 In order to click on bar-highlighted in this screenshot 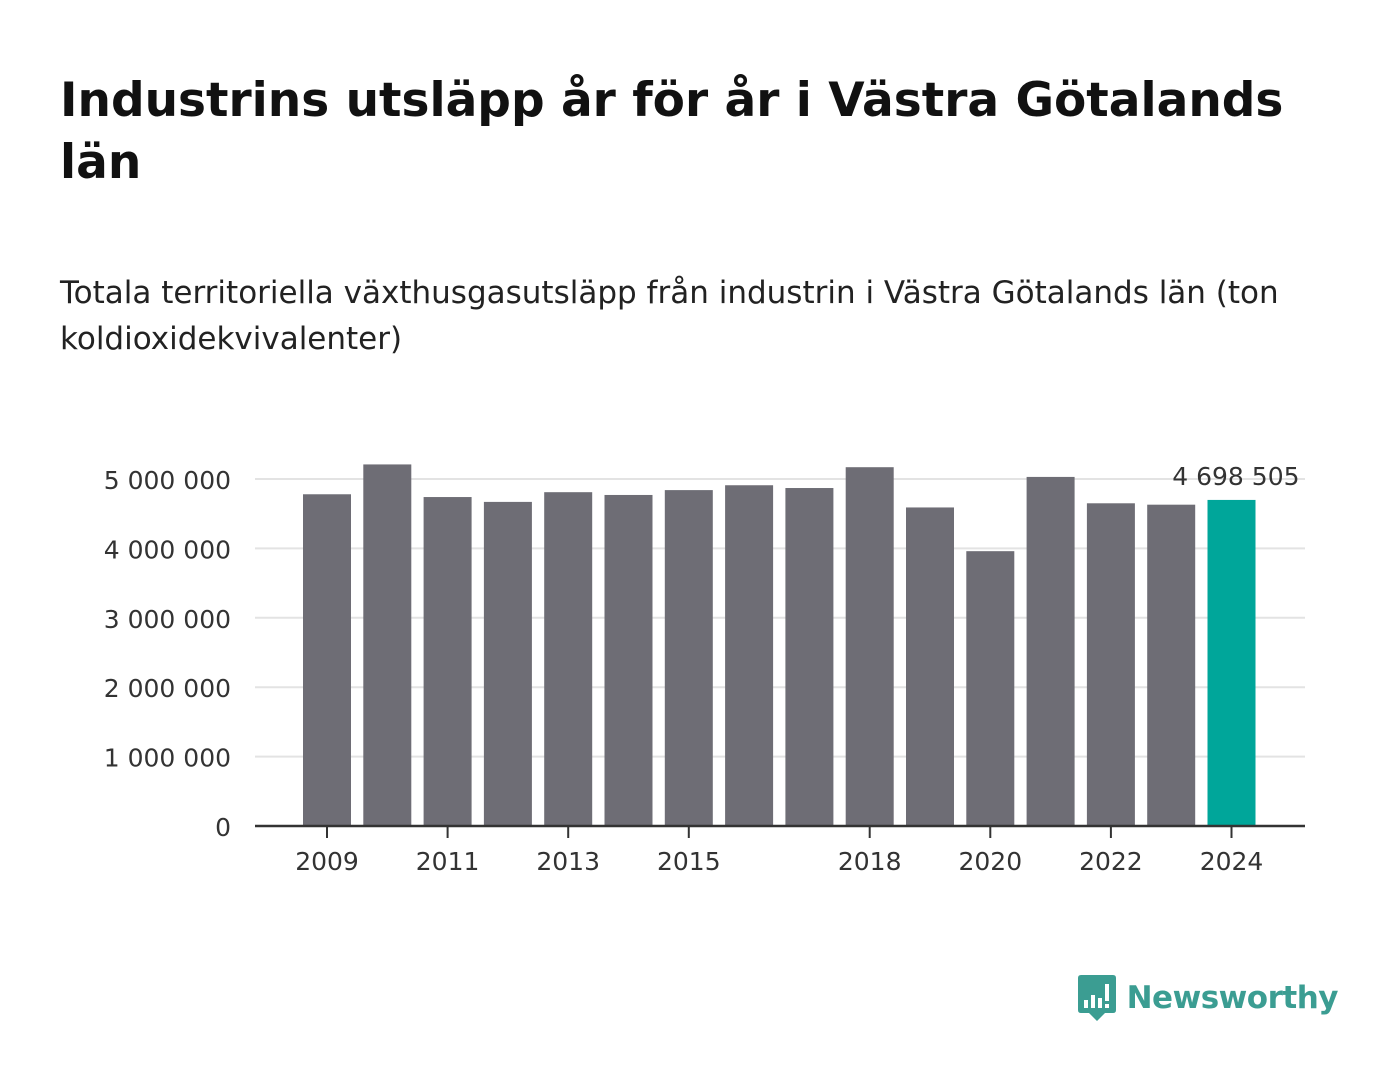, I will do `click(1231, 662)`.